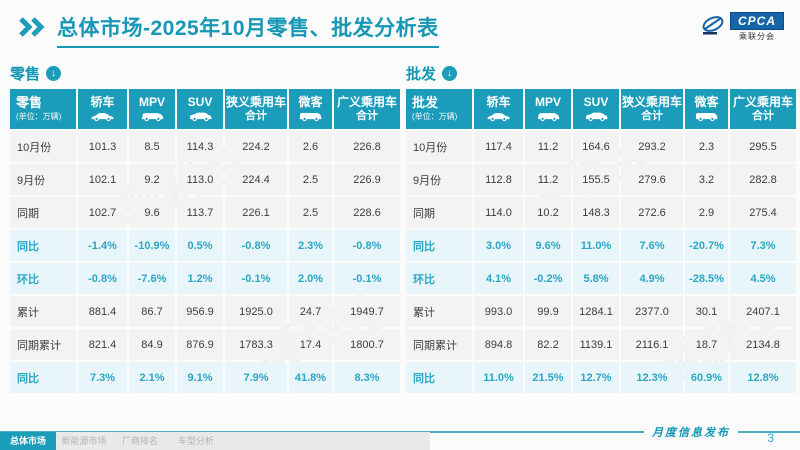  Describe the element at coordinates (84, 441) in the screenshot. I see `tab-inactive: 新能源市场` at that location.